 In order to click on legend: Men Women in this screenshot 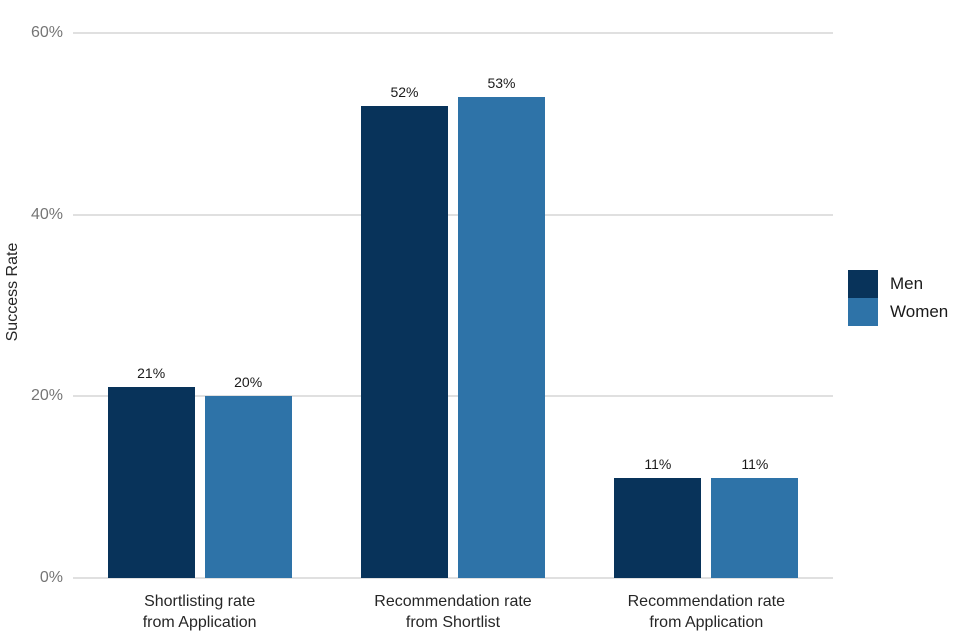, I will do `click(898, 298)`.